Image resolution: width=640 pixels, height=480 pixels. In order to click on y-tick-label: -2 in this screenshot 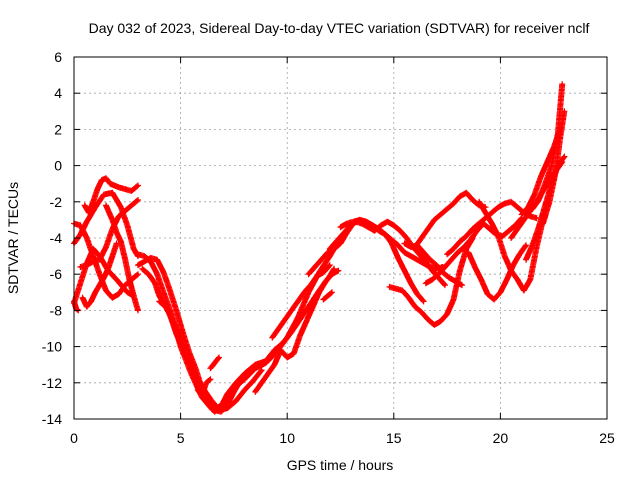, I will do `click(56, 202)`.